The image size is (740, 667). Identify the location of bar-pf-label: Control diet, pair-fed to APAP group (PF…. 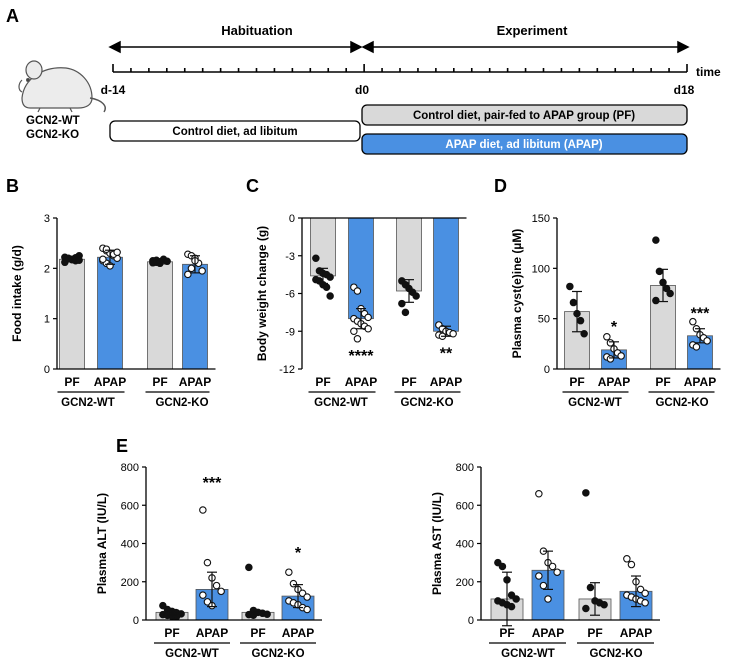
(524, 116).